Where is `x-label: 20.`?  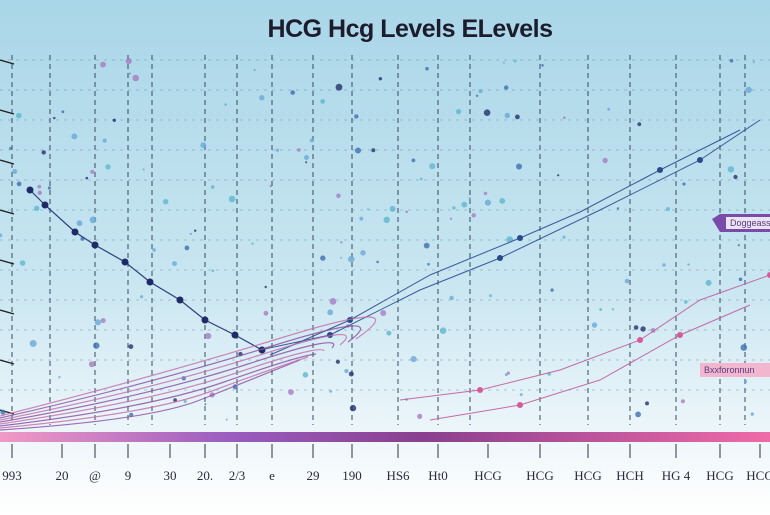
x-label: 20. is located at coordinates (205, 475).